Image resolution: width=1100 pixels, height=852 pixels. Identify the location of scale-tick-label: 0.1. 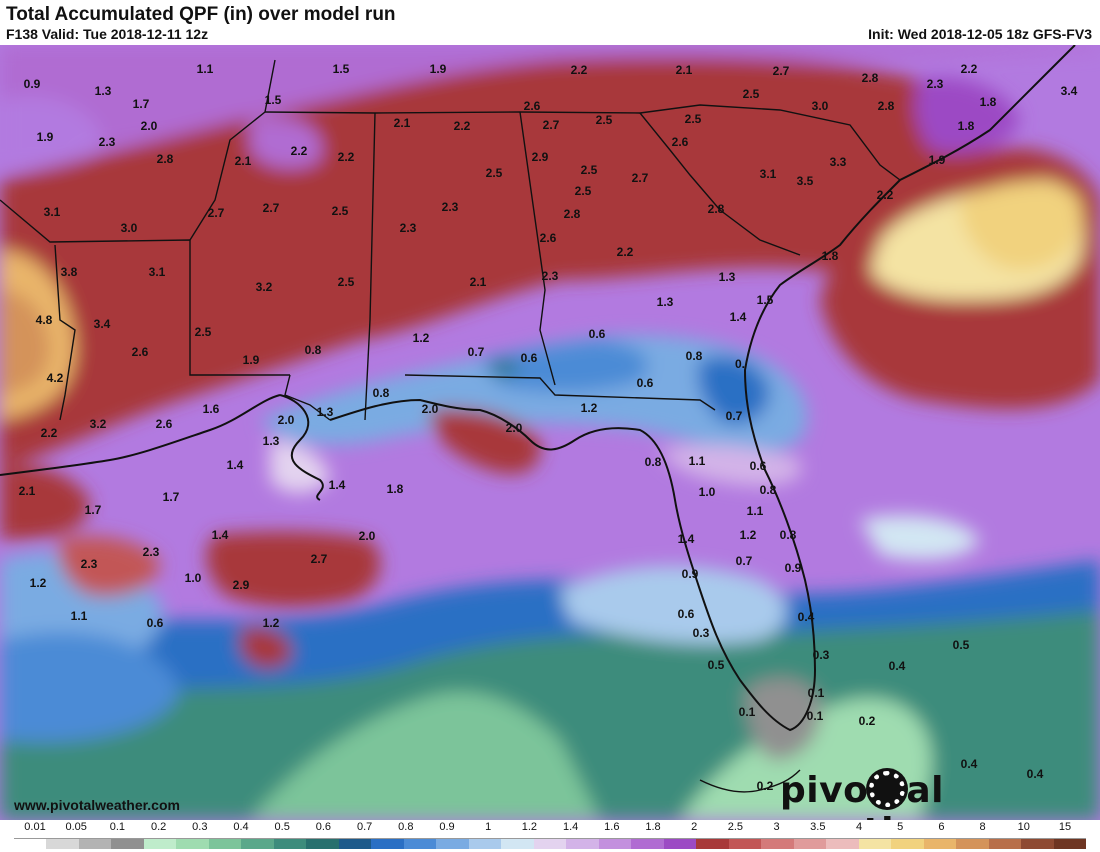
(117, 827).